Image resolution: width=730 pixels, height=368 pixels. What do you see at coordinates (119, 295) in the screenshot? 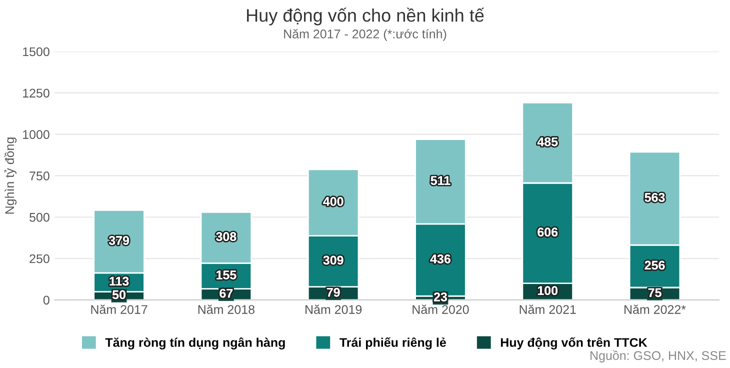
I see `data-label: 50` at bounding box center [119, 295].